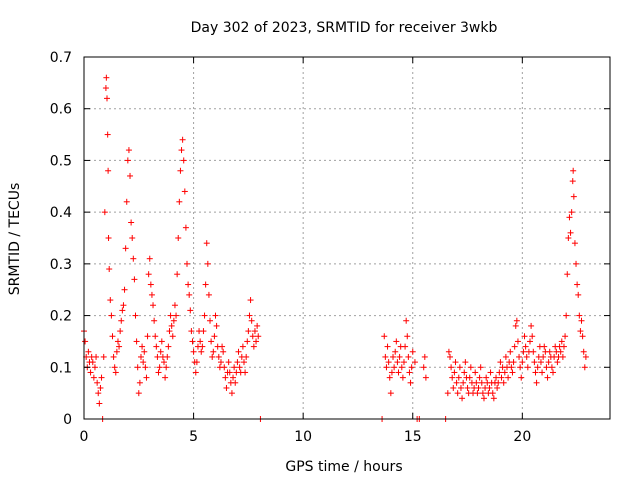 This screenshot has width=640, height=480. I want to click on y-tick-label: 0.5, so click(61, 161).